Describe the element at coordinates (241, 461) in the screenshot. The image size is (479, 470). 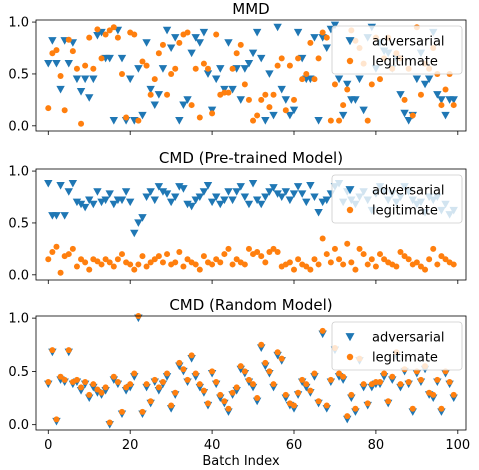
I see `x-axis-label: Batch Index` at that location.